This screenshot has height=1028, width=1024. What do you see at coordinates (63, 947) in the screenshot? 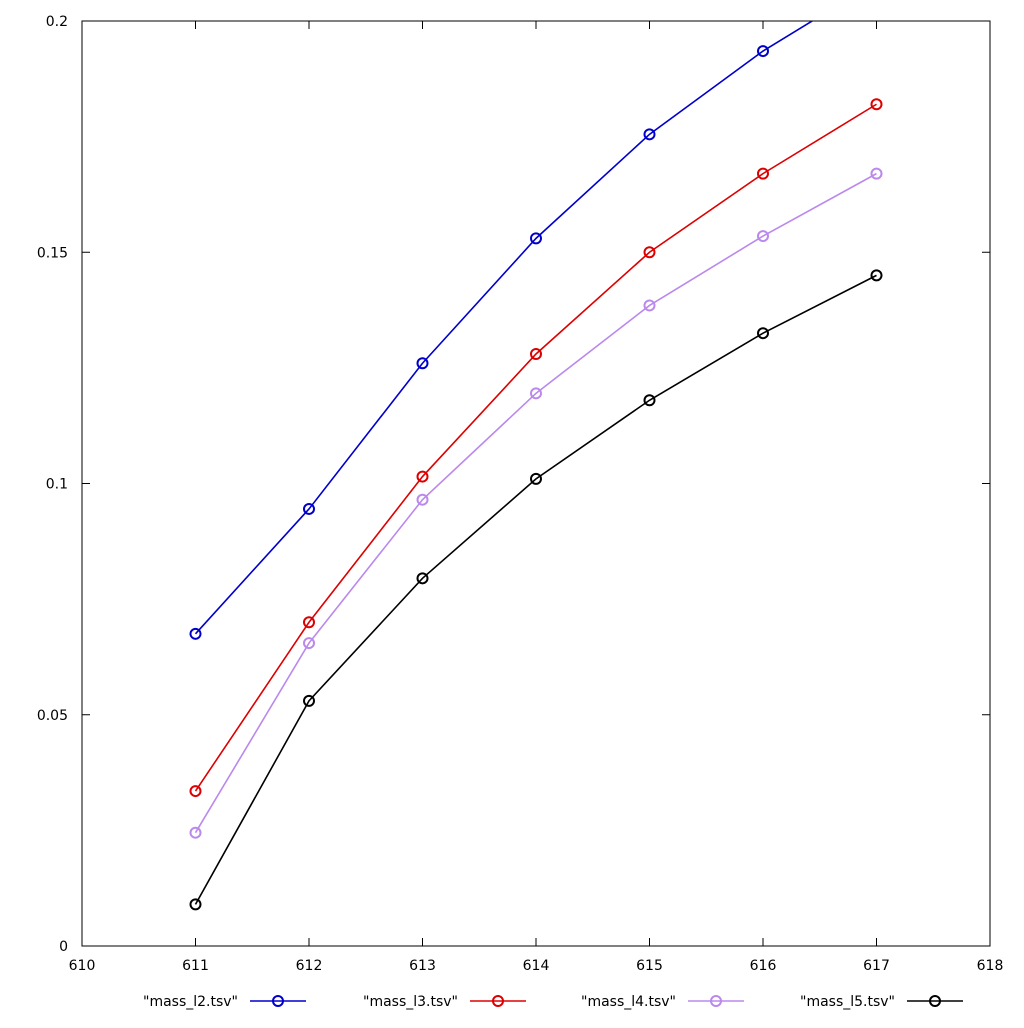
I see `y-tick-label: 0` at bounding box center [63, 947].